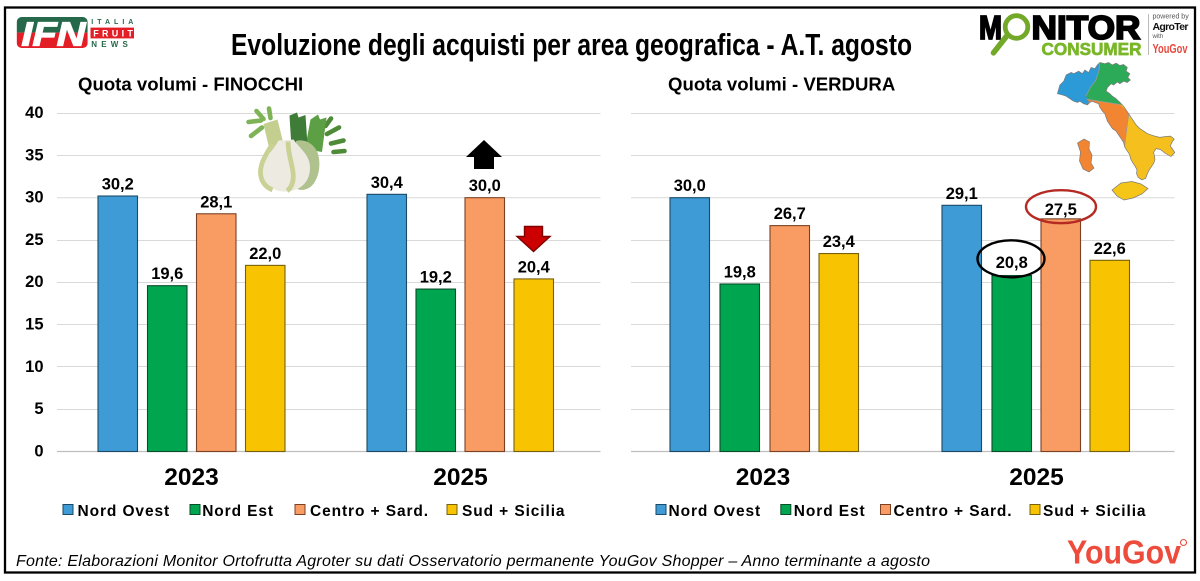  What do you see at coordinates (190, 84) in the screenshot?
I see `svg-text: Quota volumi - FINOCCHI` at bounding box center [190, 84].